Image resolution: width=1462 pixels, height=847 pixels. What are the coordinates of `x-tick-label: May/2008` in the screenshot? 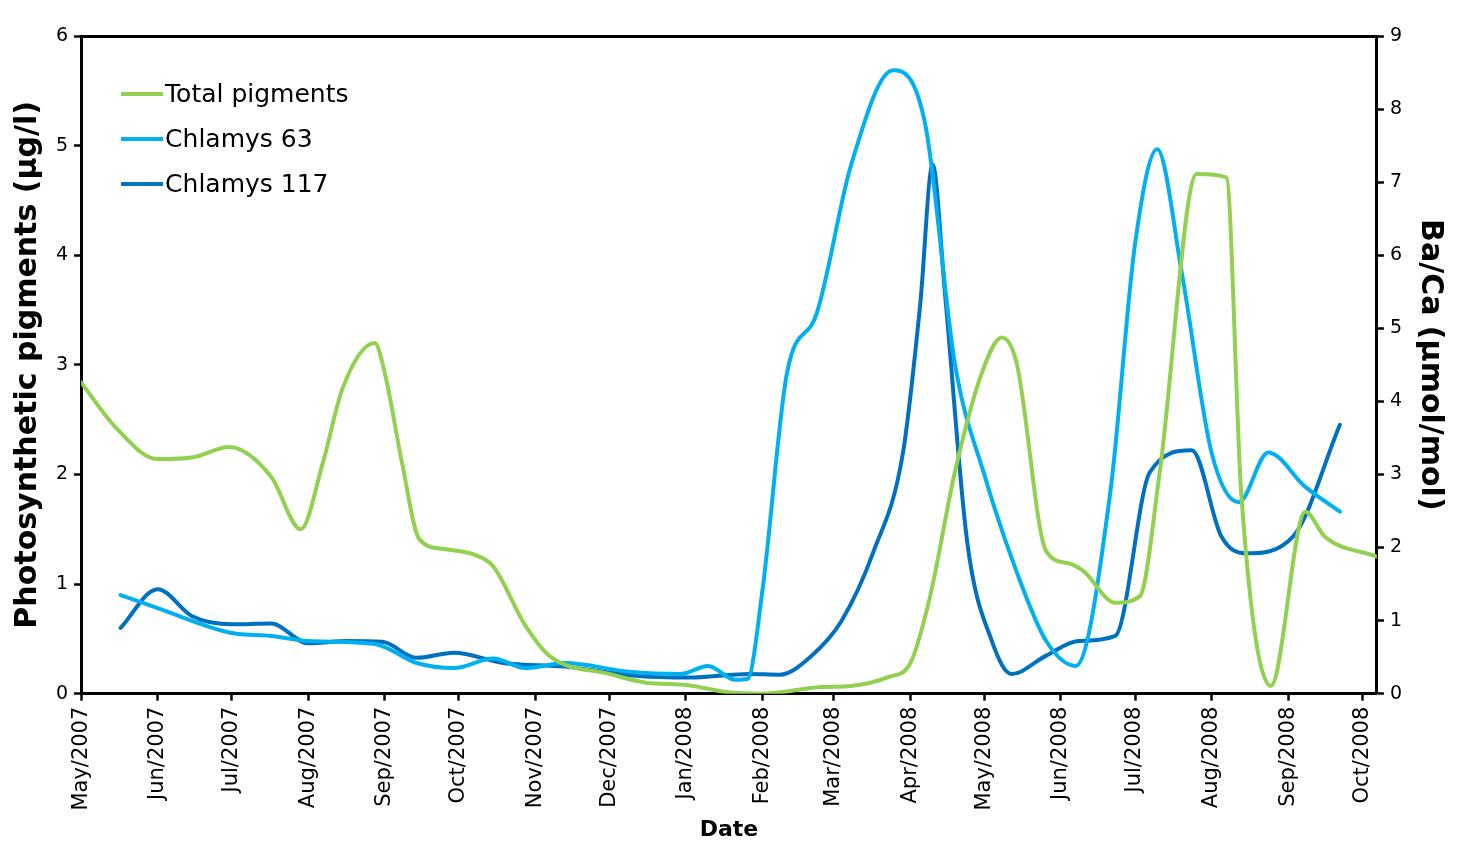 It's located at (982, 758).